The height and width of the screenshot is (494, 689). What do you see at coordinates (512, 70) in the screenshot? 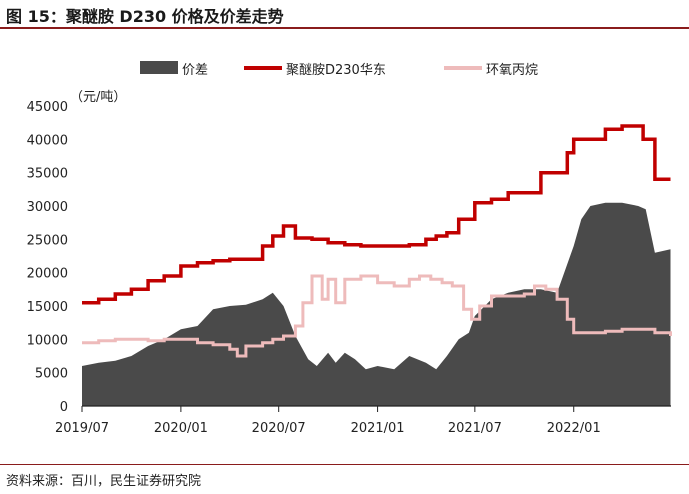
I see `legend-label: 环氧丙烷` at bounding box center [512, 70].